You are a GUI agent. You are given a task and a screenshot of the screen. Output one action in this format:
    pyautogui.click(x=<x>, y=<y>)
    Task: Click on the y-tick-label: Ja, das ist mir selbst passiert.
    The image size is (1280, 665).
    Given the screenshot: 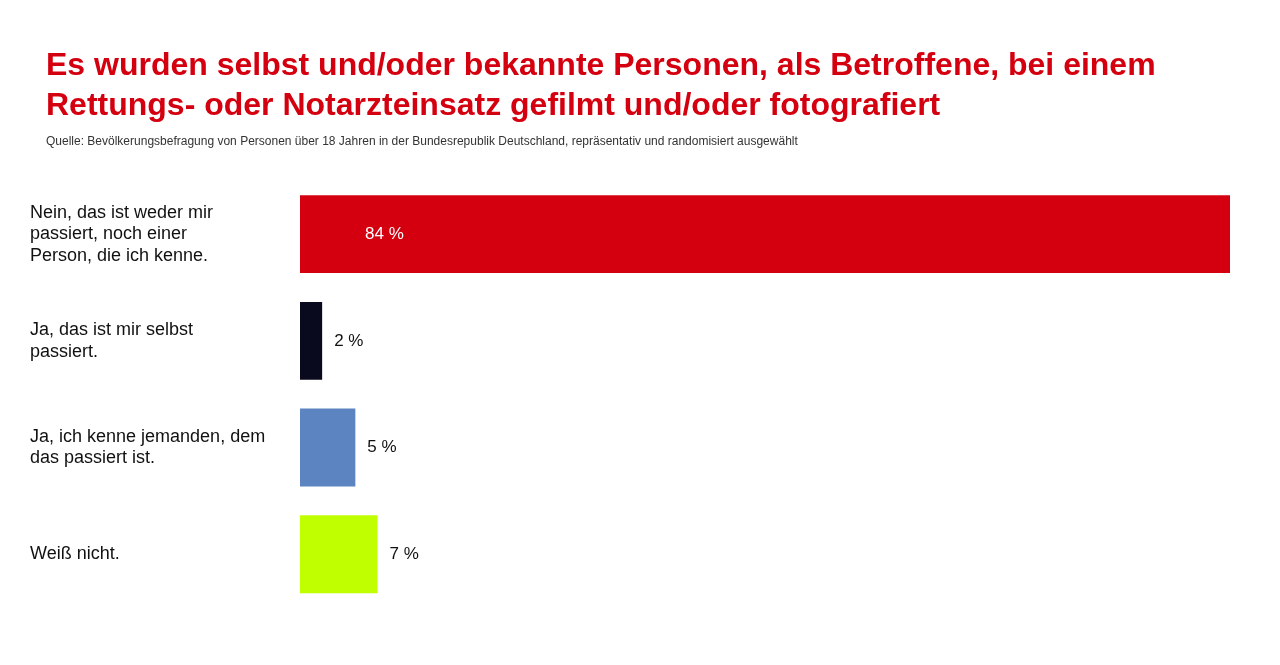 What is the action you would take?
    pyautogui.click(x=112, y=340)
    